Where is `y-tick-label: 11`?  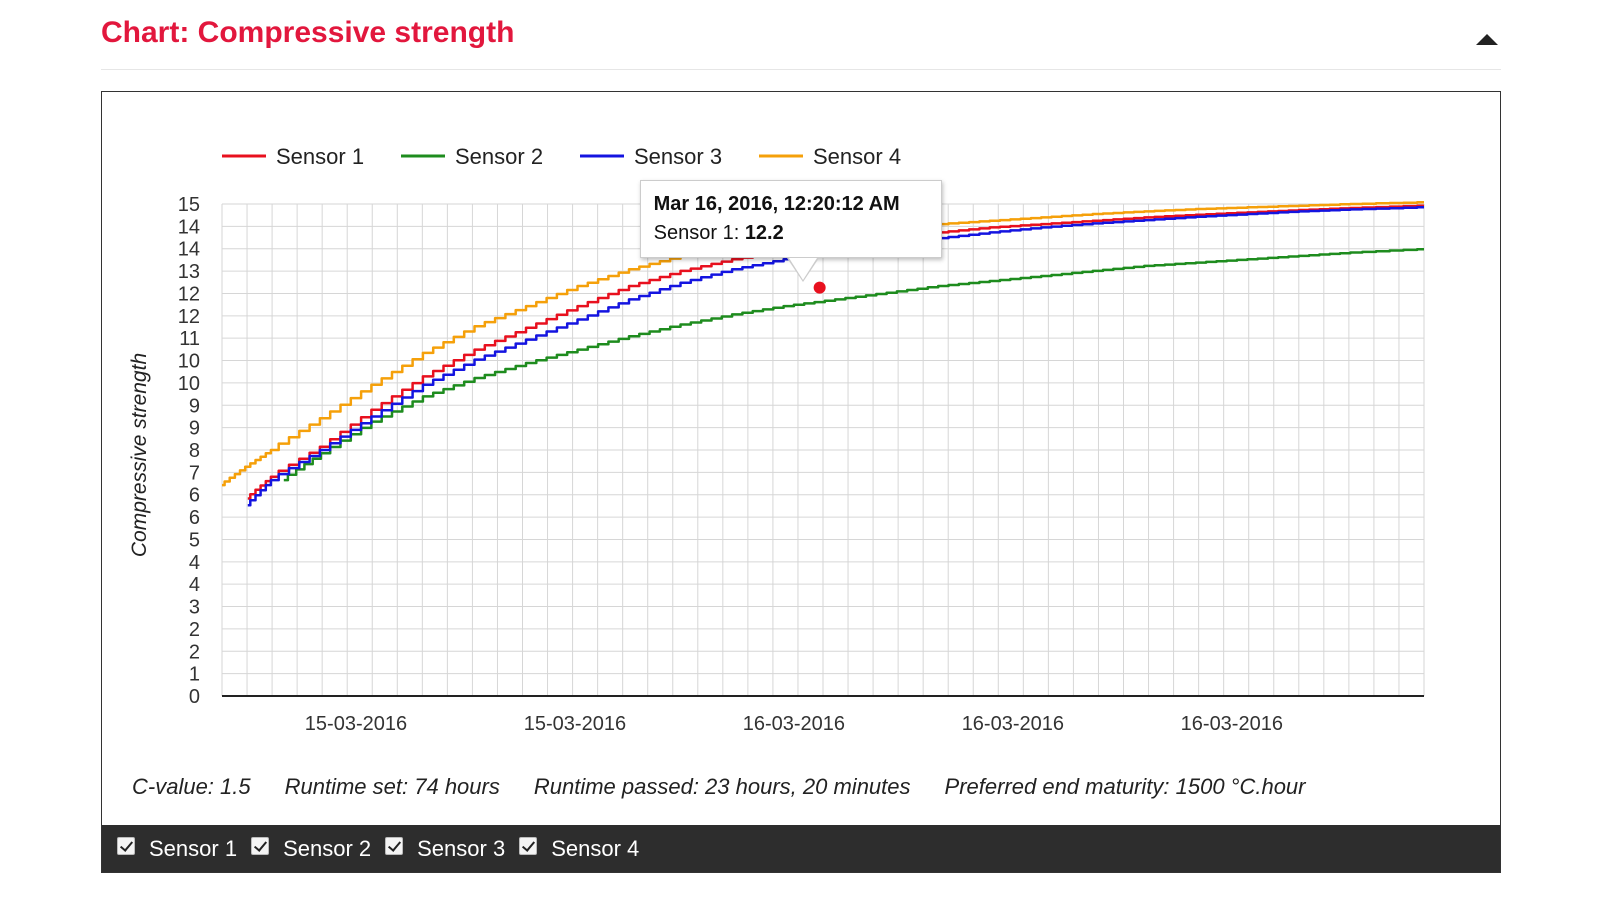 y-tick-label: 11 is located at coordinates (189, 339).